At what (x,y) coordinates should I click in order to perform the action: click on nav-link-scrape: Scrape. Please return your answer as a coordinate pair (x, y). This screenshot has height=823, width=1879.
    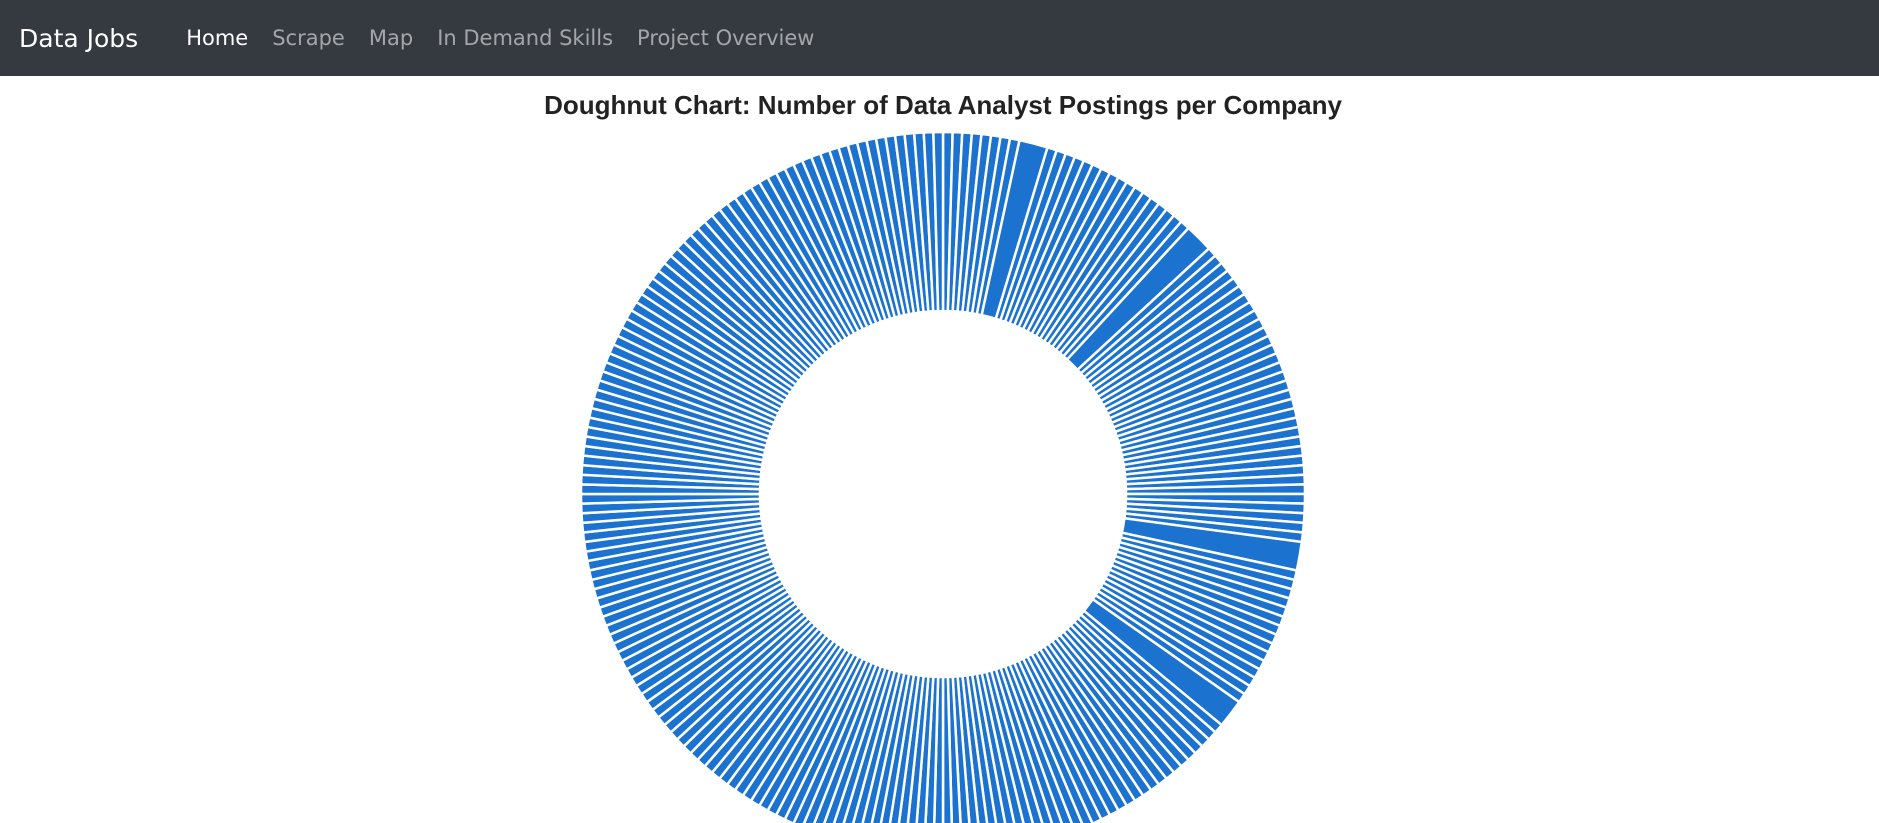
    Looking at the image, I should click on (308, 38).